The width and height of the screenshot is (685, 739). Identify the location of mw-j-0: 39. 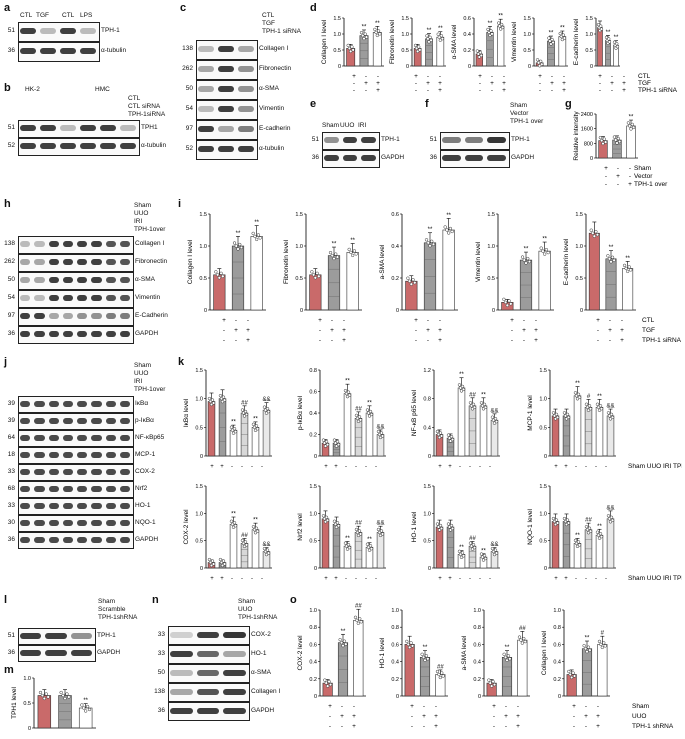
(11, 403).